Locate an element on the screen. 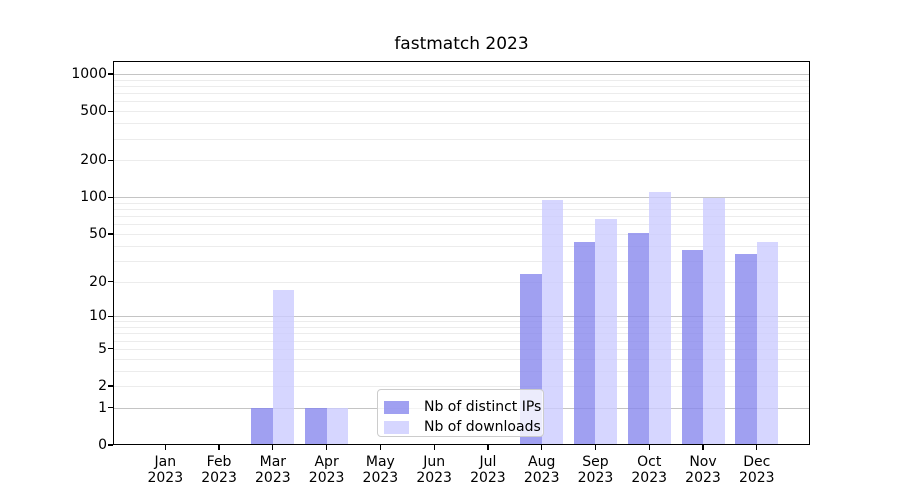 This screenshot has width=900, height=500. legend-swatch-downloads is located at coordinates (396, 427).